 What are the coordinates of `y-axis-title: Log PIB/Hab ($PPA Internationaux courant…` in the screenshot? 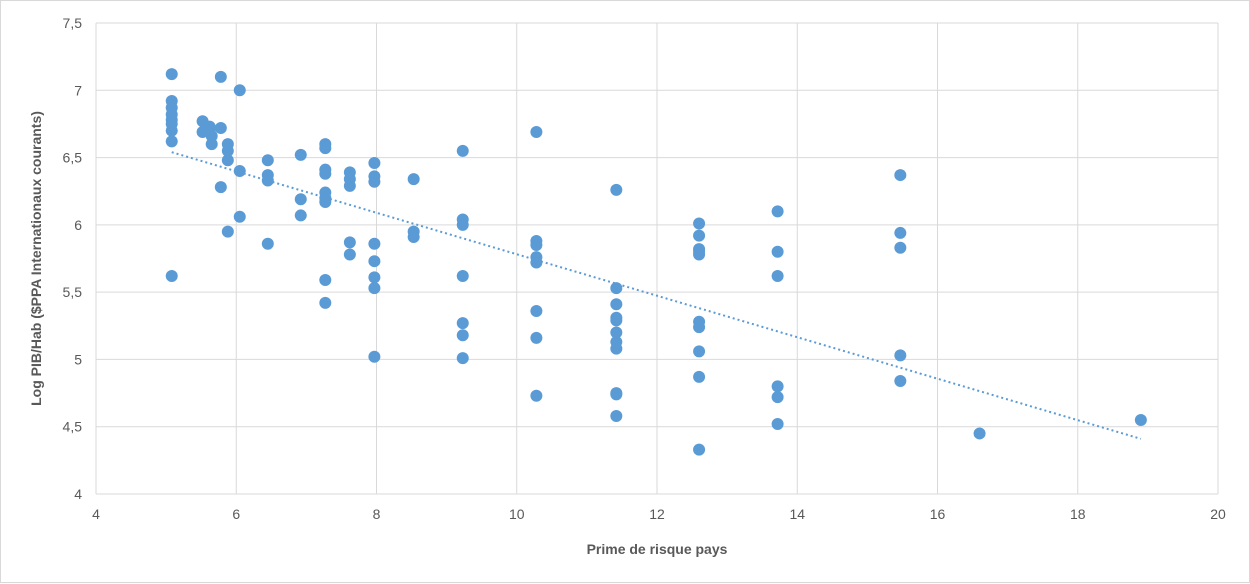 It's located at (36, 258).